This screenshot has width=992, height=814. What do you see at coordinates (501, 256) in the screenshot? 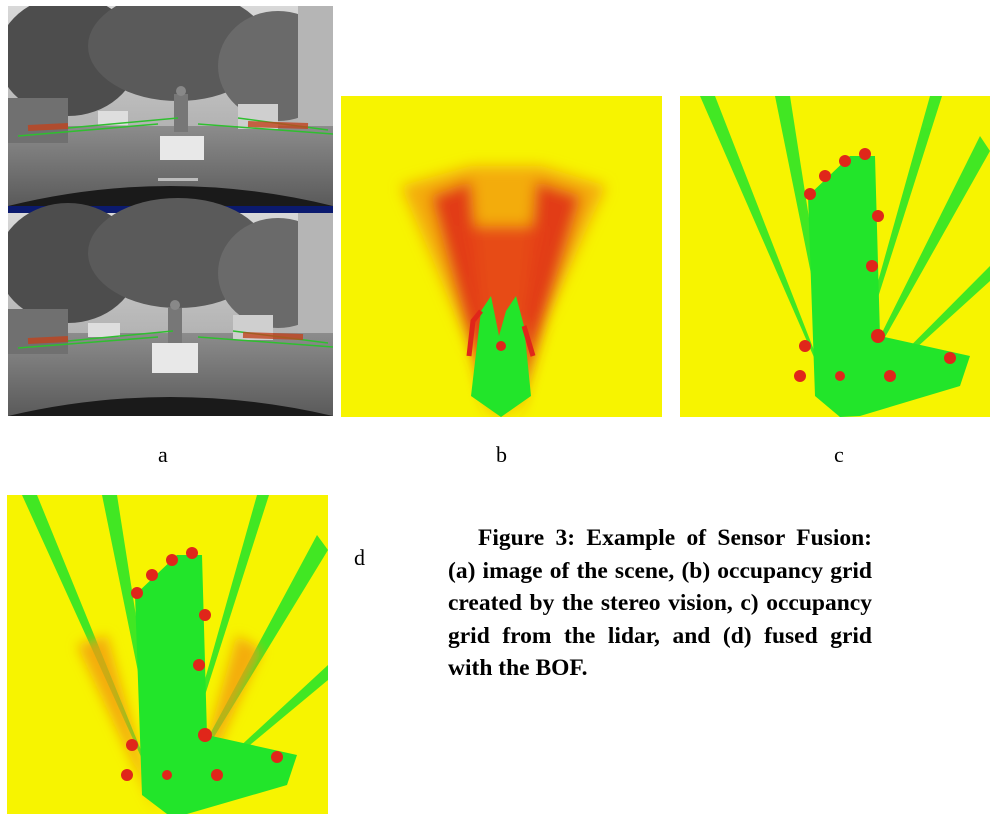
I see `stereo-occupancy-grid` at bounding box center [501, 256].